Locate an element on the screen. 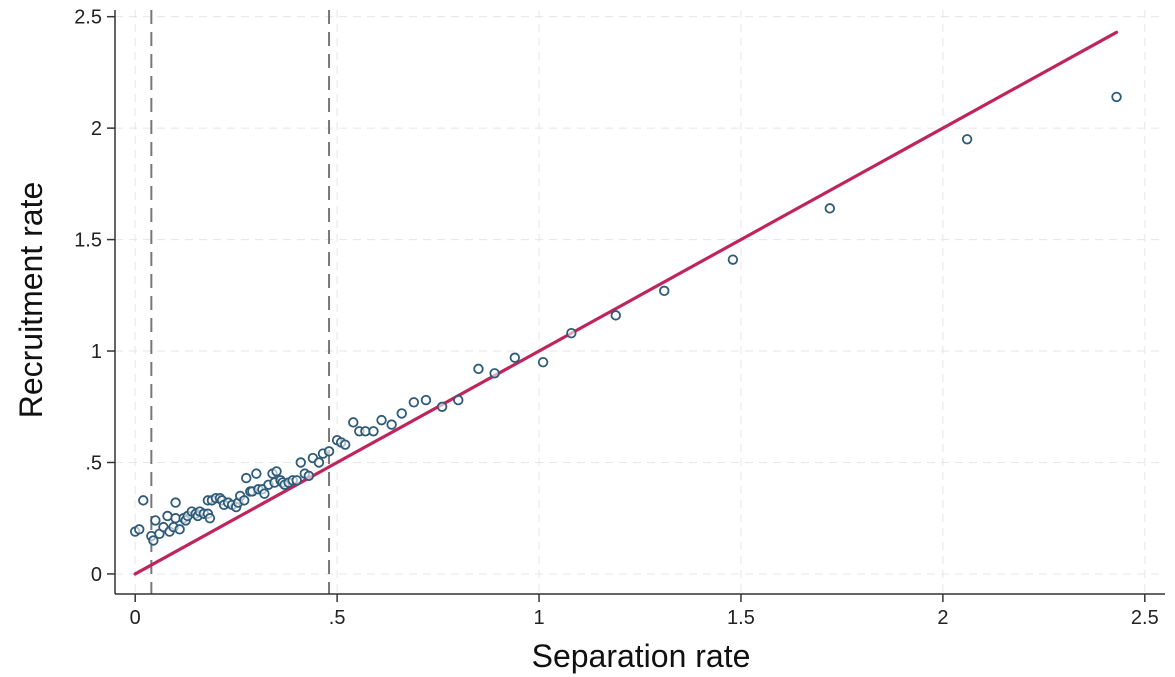 This screenshot has width=1175, height=677. x-tick-label: .5 is located at coordinates (337, 618).